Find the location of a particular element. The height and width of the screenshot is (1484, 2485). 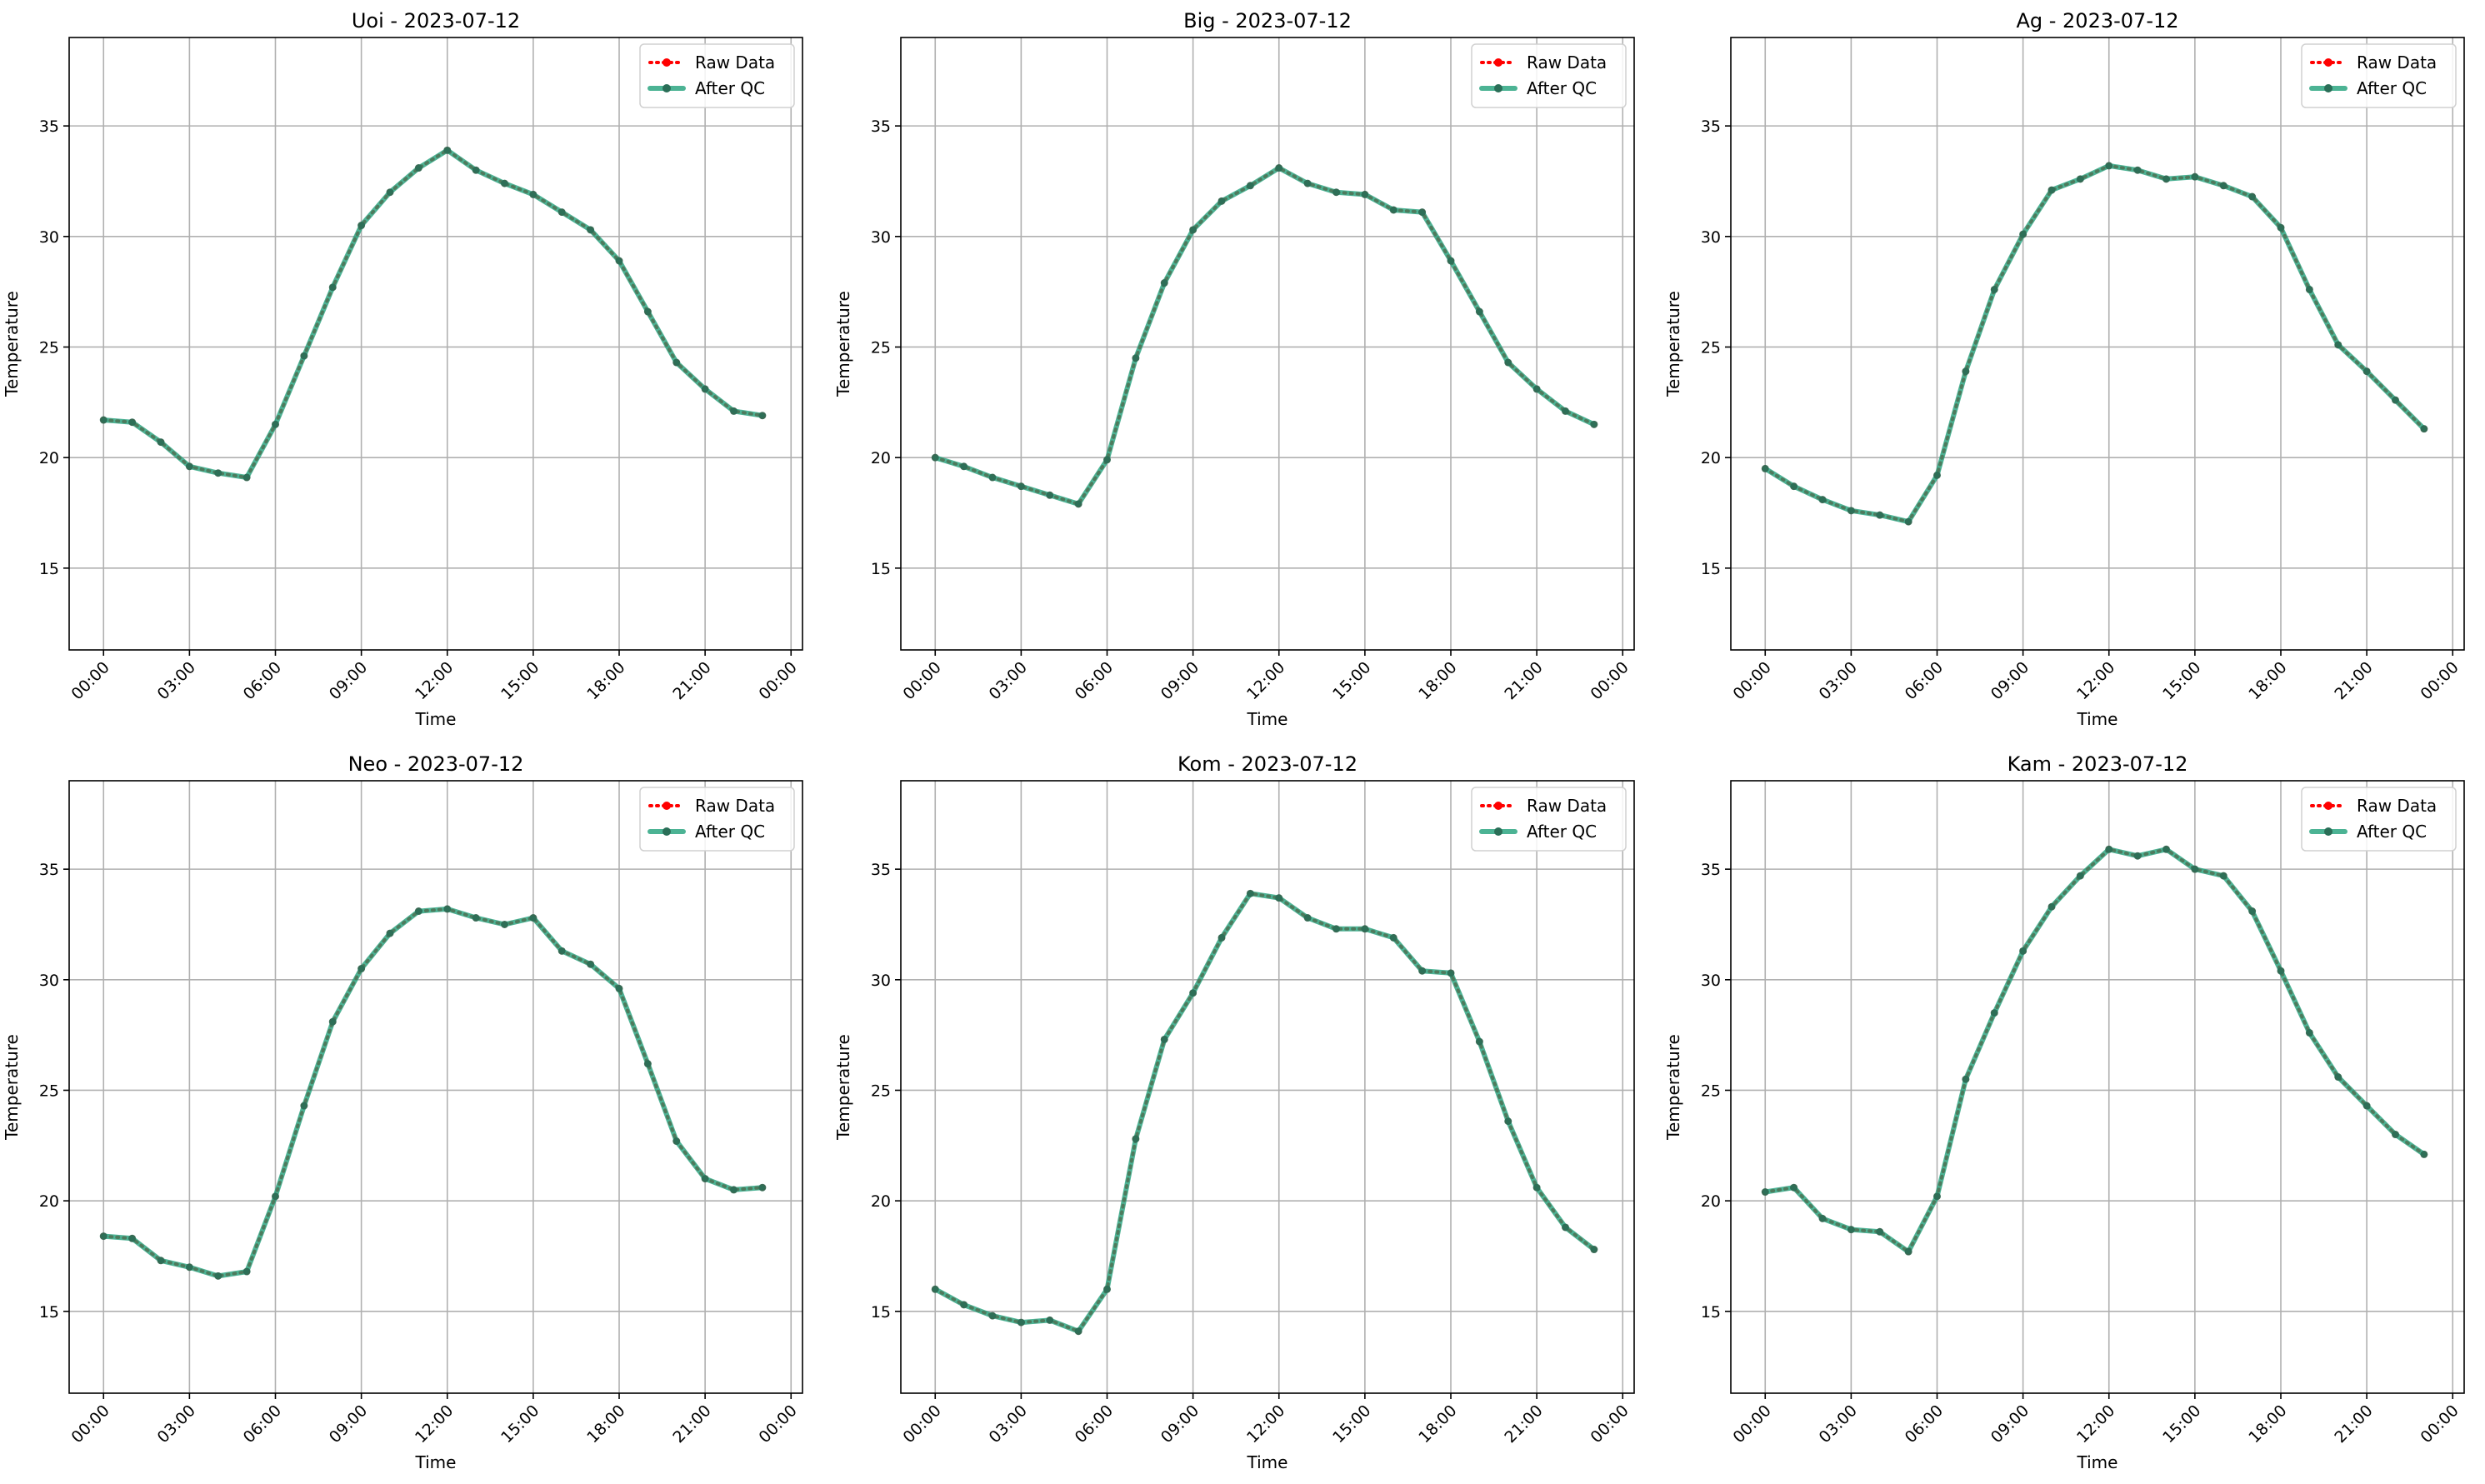

chart-title: Big - 2023-07-12 is located at coordinates (1267, 20).